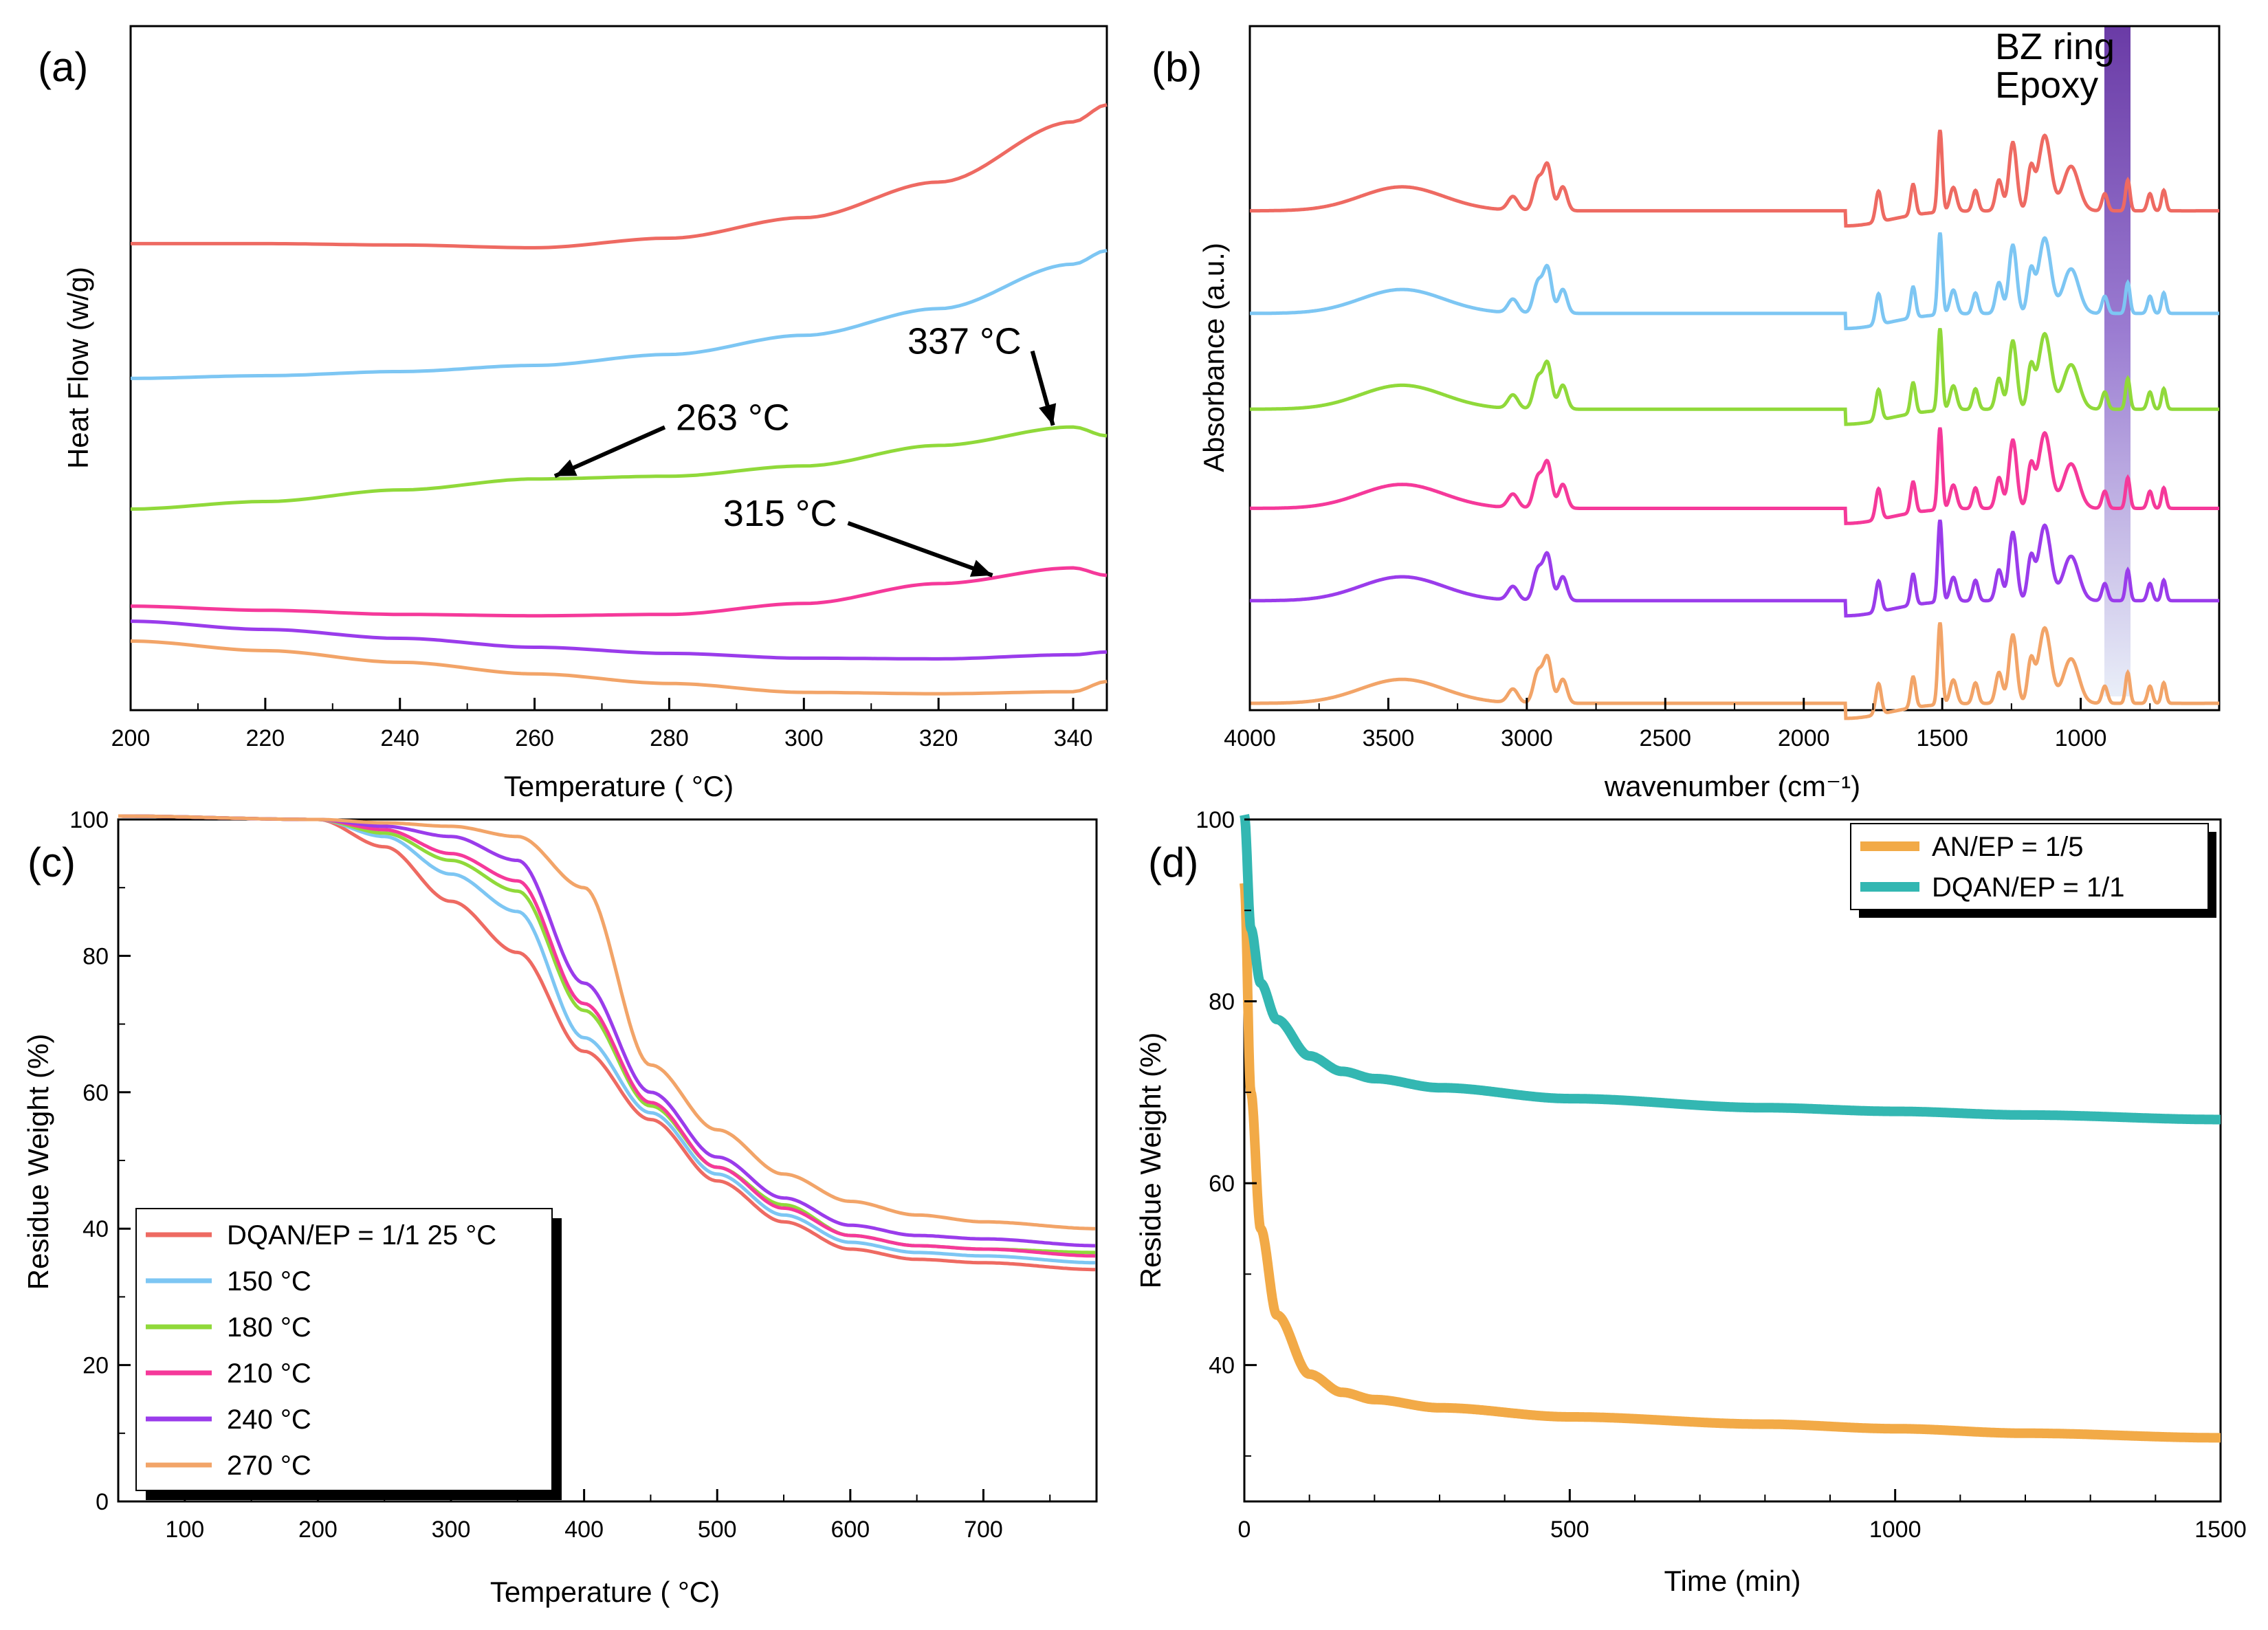 The width and height of the screenshot is (2268, 1630). I want to click on panel-b-tag: (b), so click(1177, 67).